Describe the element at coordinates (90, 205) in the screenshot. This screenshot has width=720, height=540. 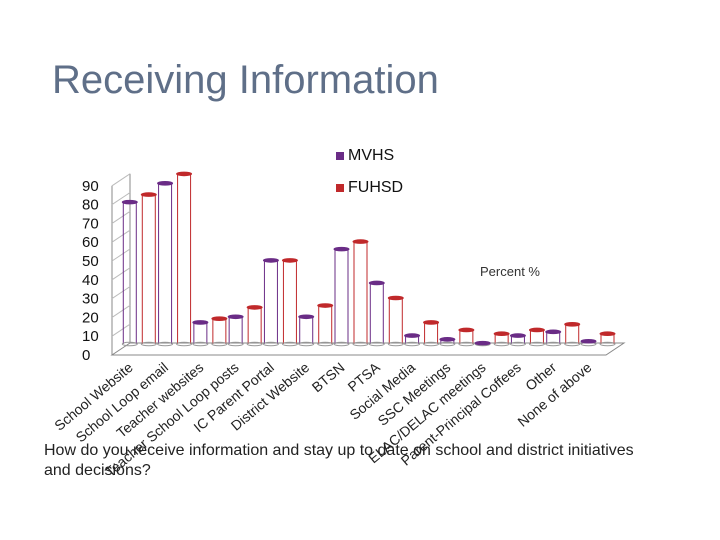
I see `y-tick-label: 80` at that location.